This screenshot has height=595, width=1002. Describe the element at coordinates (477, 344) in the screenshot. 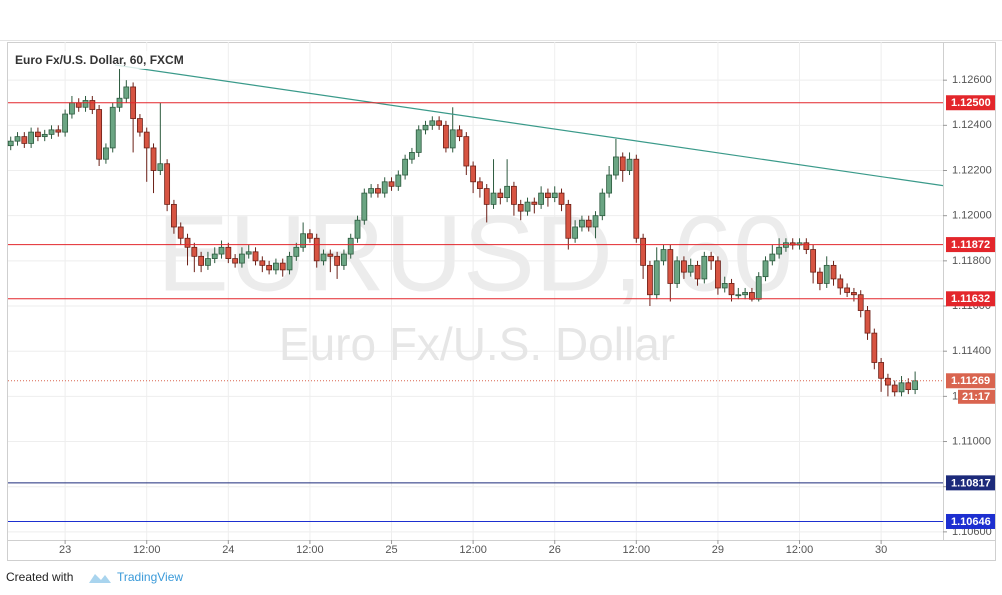

I see `watermark-subtitle: Euro Fx/U.S. Dollar` at that location.